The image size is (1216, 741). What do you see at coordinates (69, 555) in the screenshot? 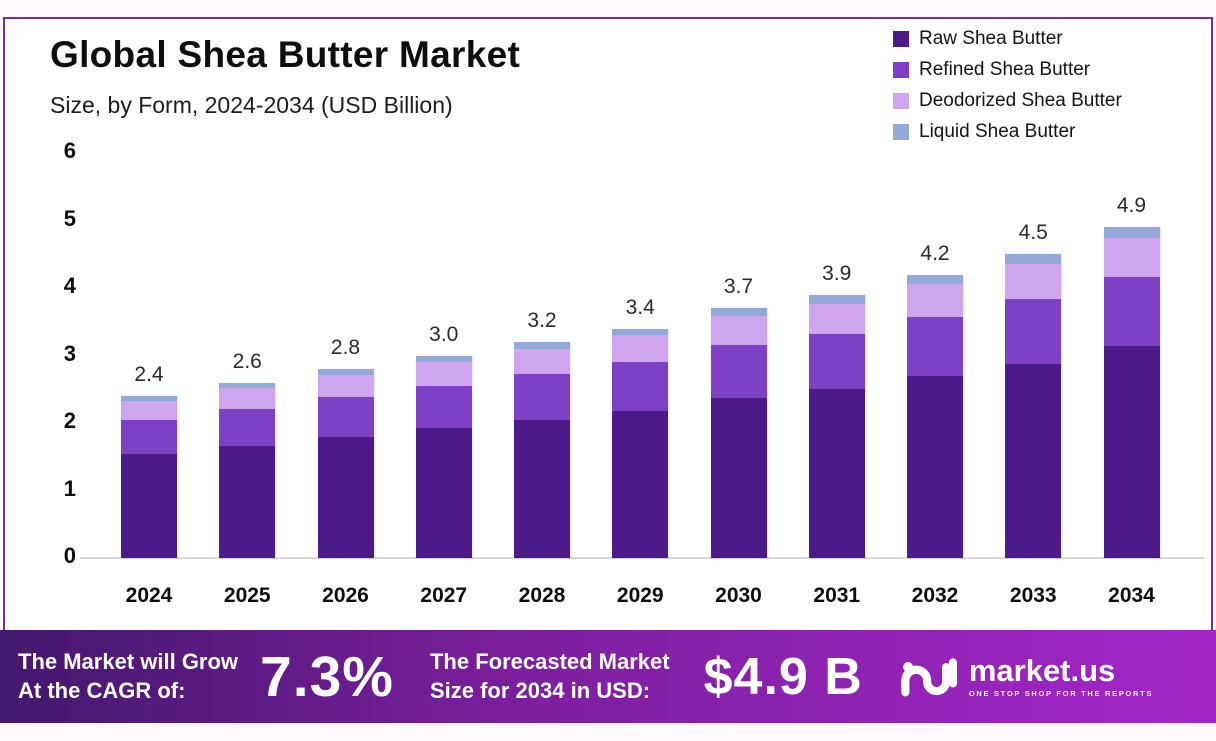
I see `y-axis-tick-label: 0` at bounding box center [69, 555].